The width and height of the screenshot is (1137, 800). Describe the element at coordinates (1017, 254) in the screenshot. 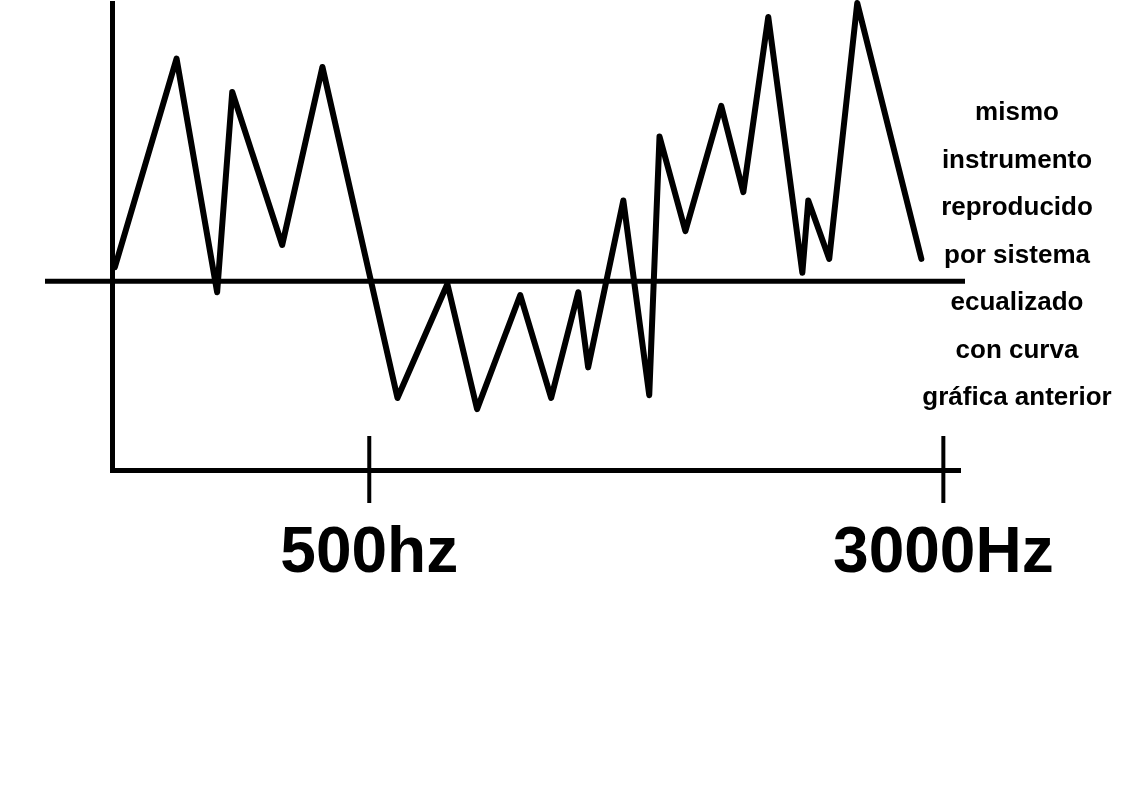

I see `annotation: mismo instrumento reproducido por sistema ecualizado con curva gráfica anterior` at that location.